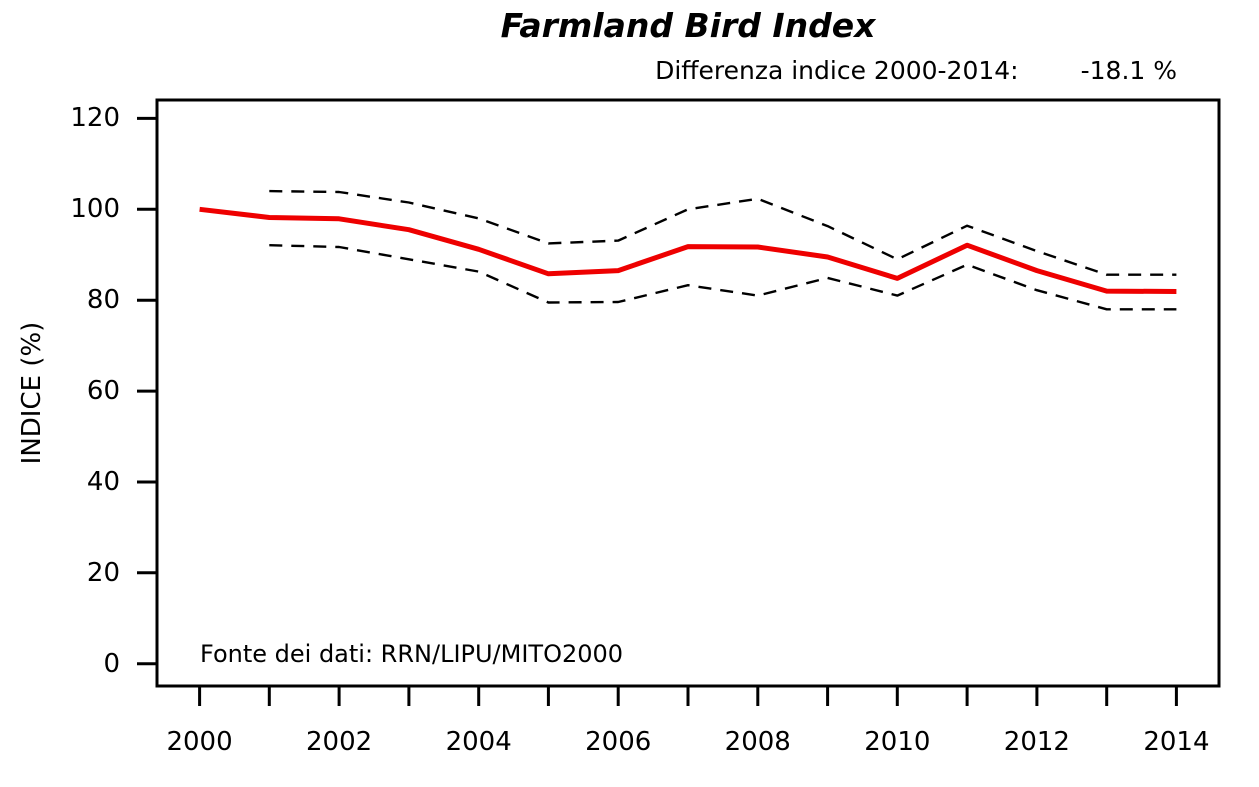 This screenshot has height=787, width=1259. What do you see at coordinates (618, 742) in the screenshot?
I see `x-tick-label: 2006` at bounding box center [618, 742].